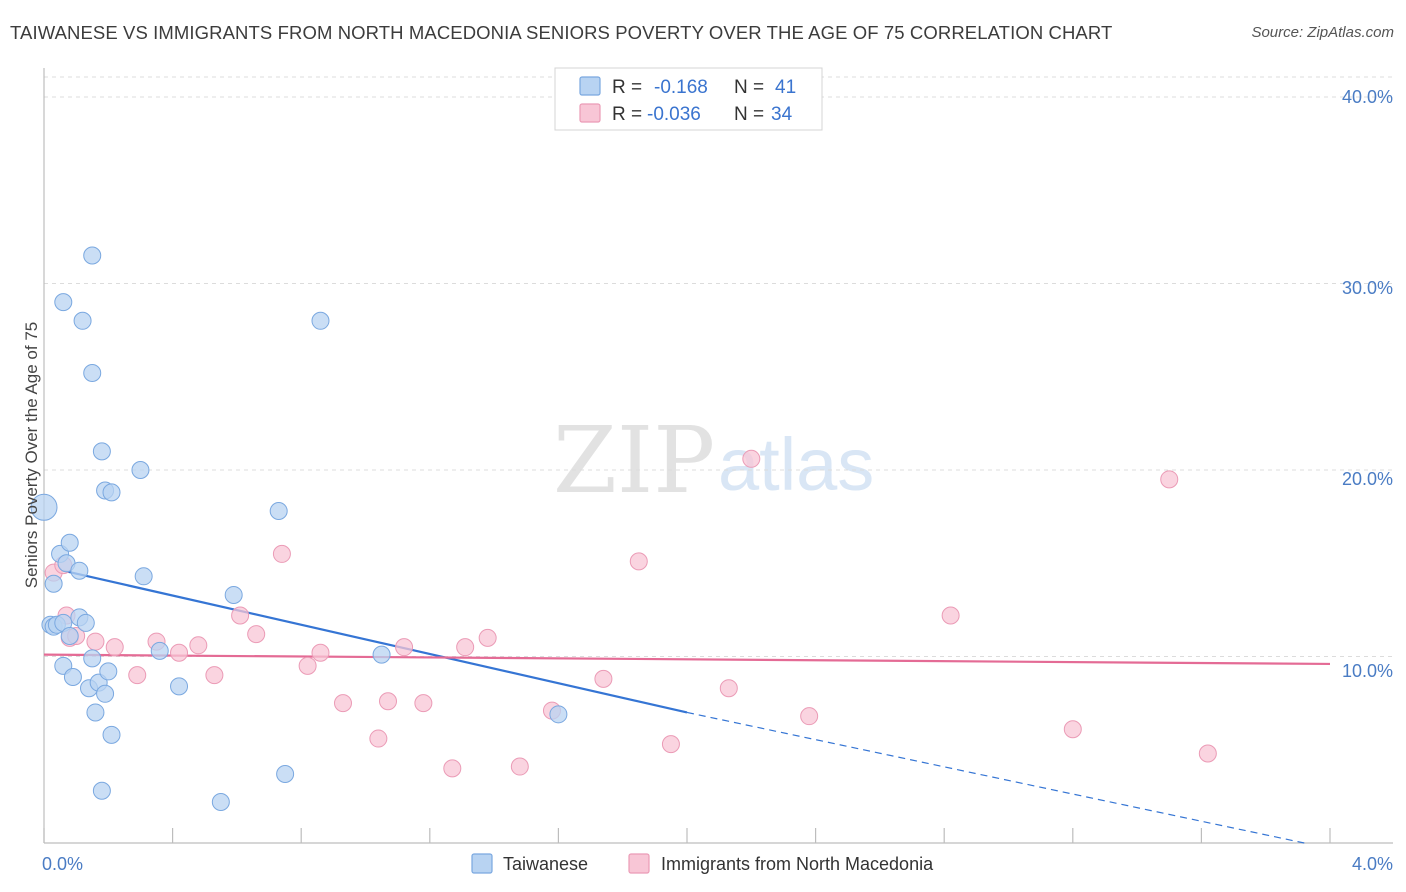 The width and height of the screenshot is (1406, 892). Describe the element at coordinates (627, 87) in the screenshot. I see `legend-r-label-1: R =` at that location.